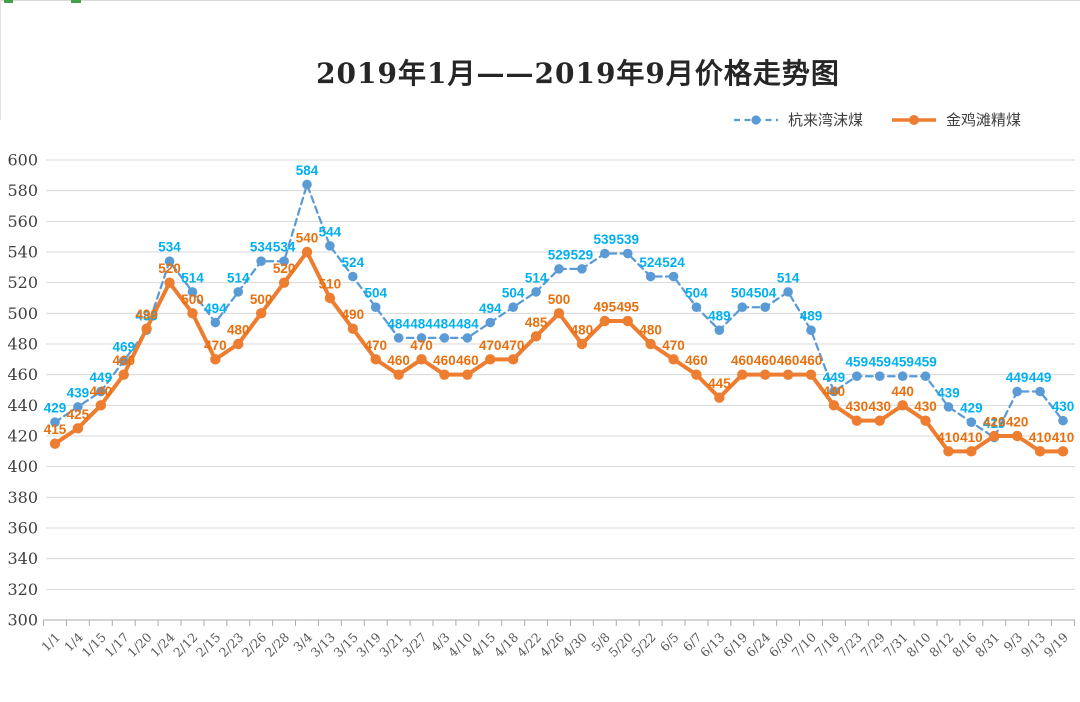 This screenshot has height=702, width=1080. I want to click on svg-text: 3/21, so click(391, 645).